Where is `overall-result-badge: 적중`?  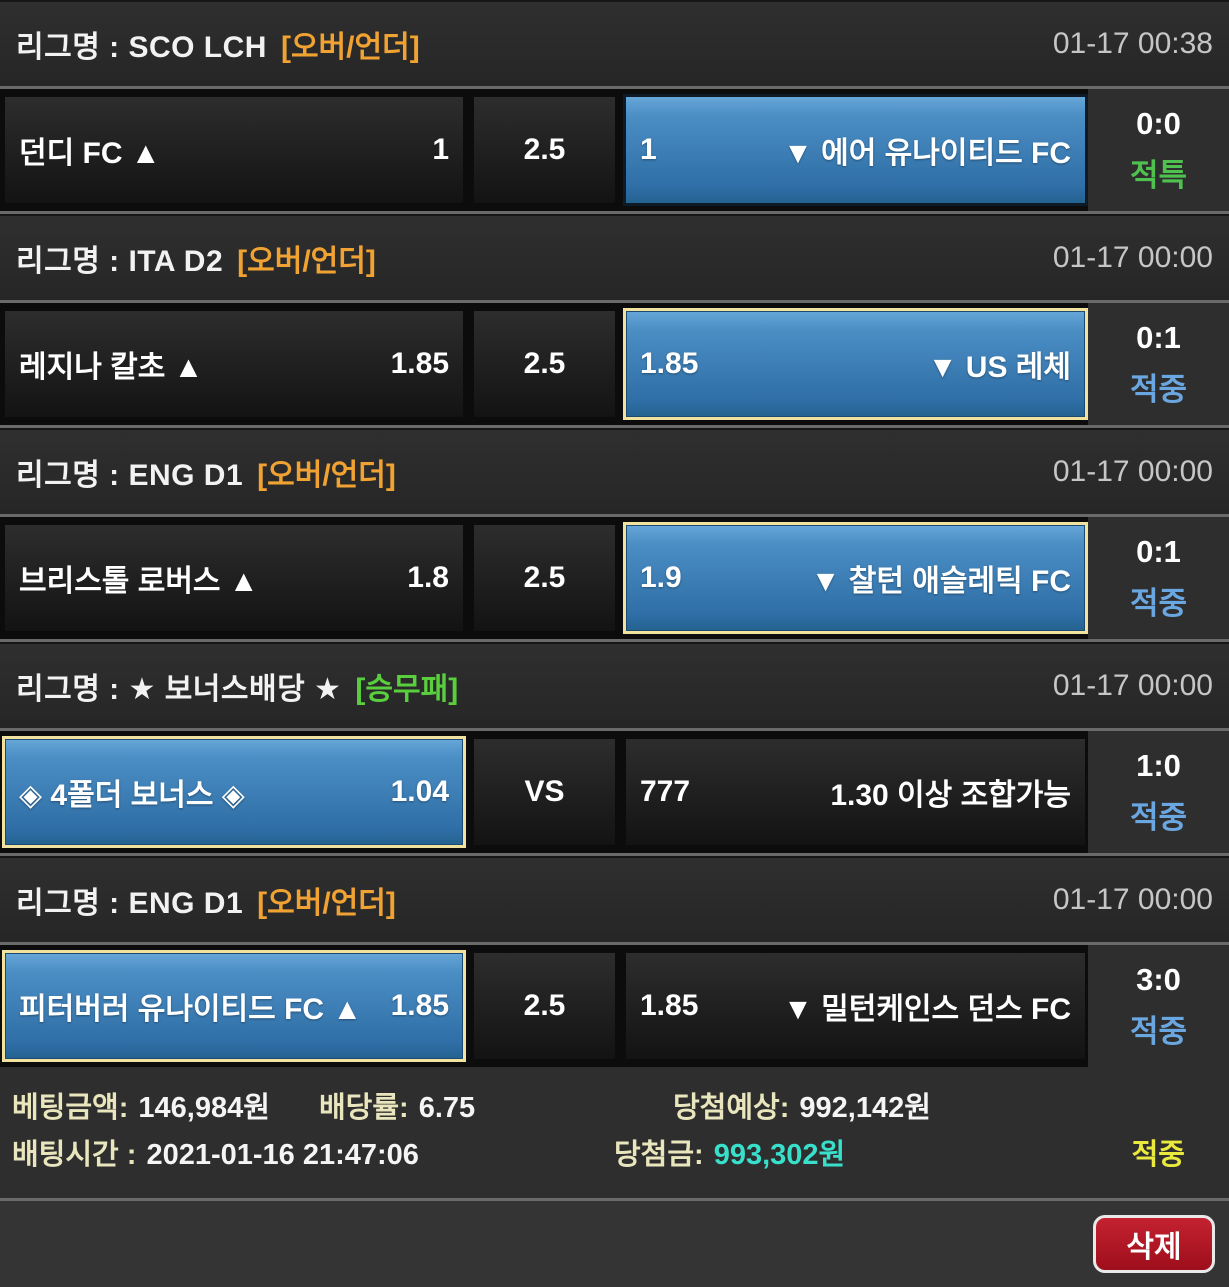
overall-result-badge: 적중 is located at coordinates (1158, 1155).